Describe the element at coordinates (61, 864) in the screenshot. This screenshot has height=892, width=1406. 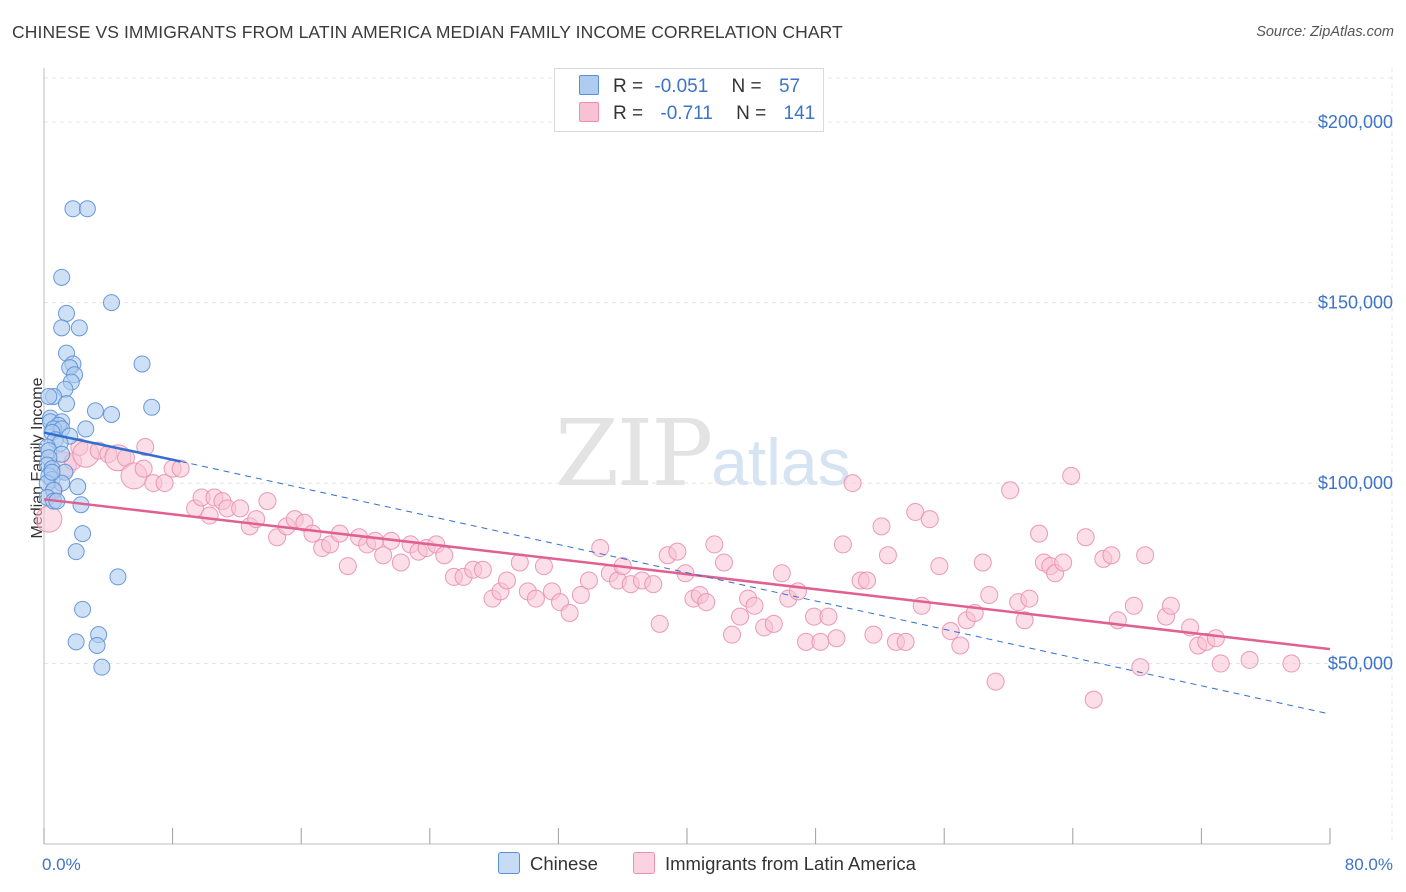
I see `x-tick-label-min: 0.0%` at that location.